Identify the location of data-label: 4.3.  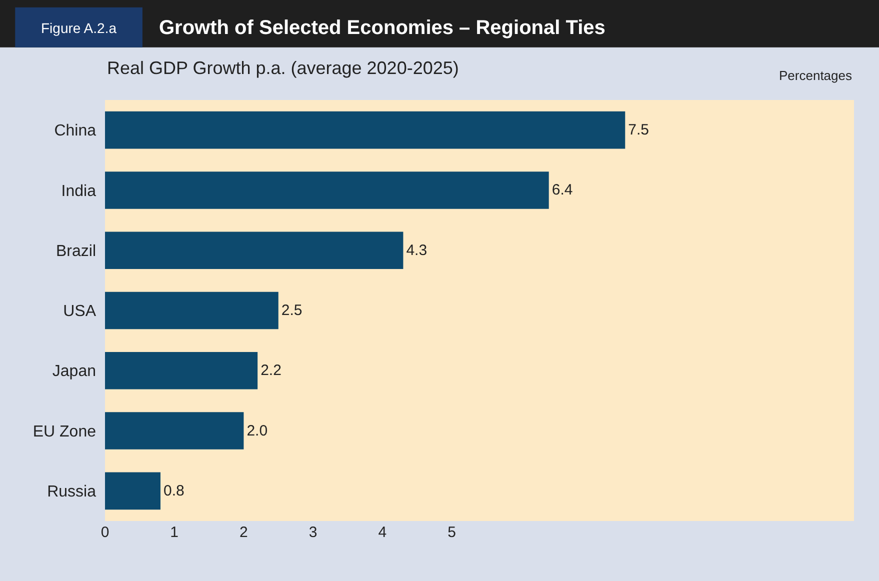
(417, 250).